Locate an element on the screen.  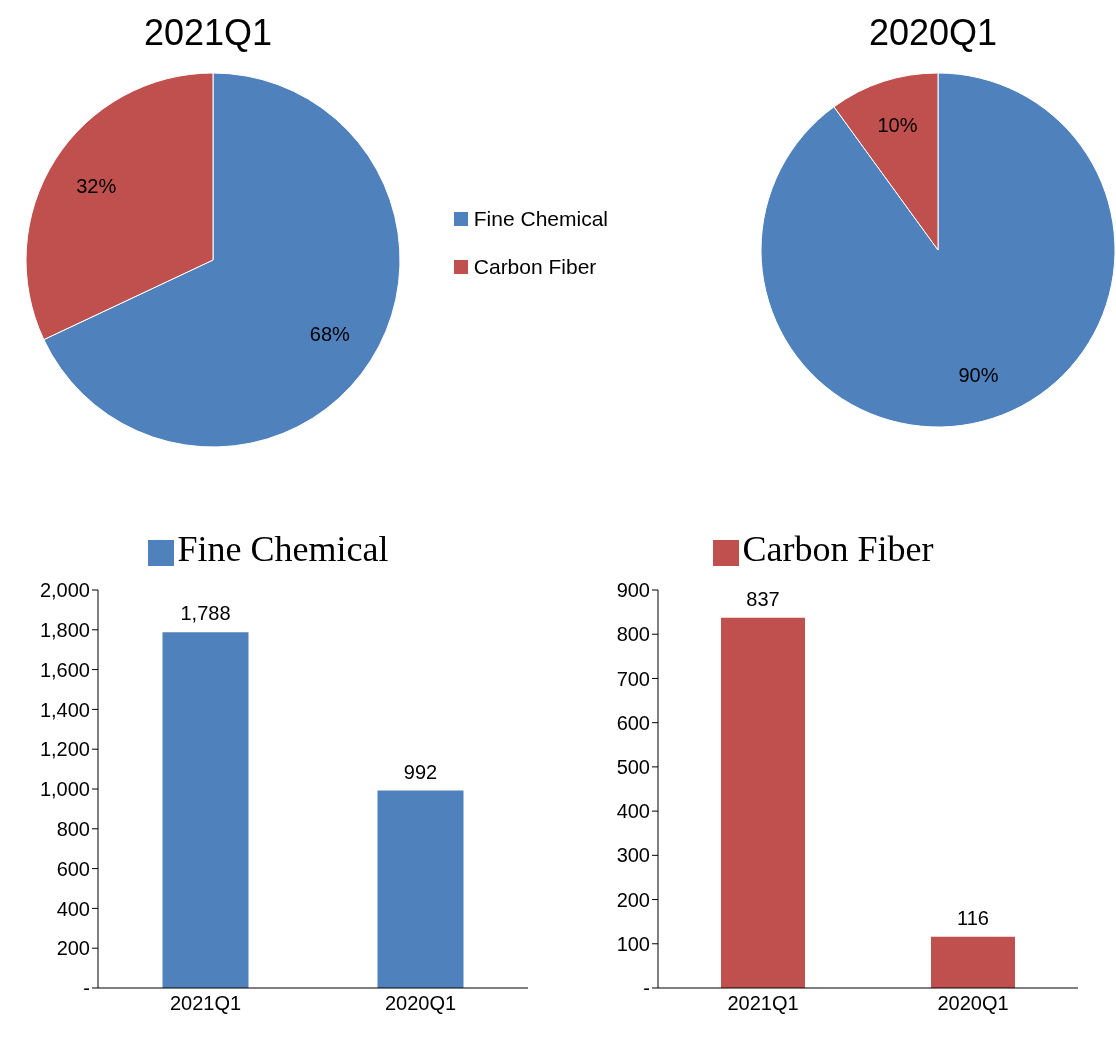
y-tick-label: 300 is located at coordinates (633, 855).